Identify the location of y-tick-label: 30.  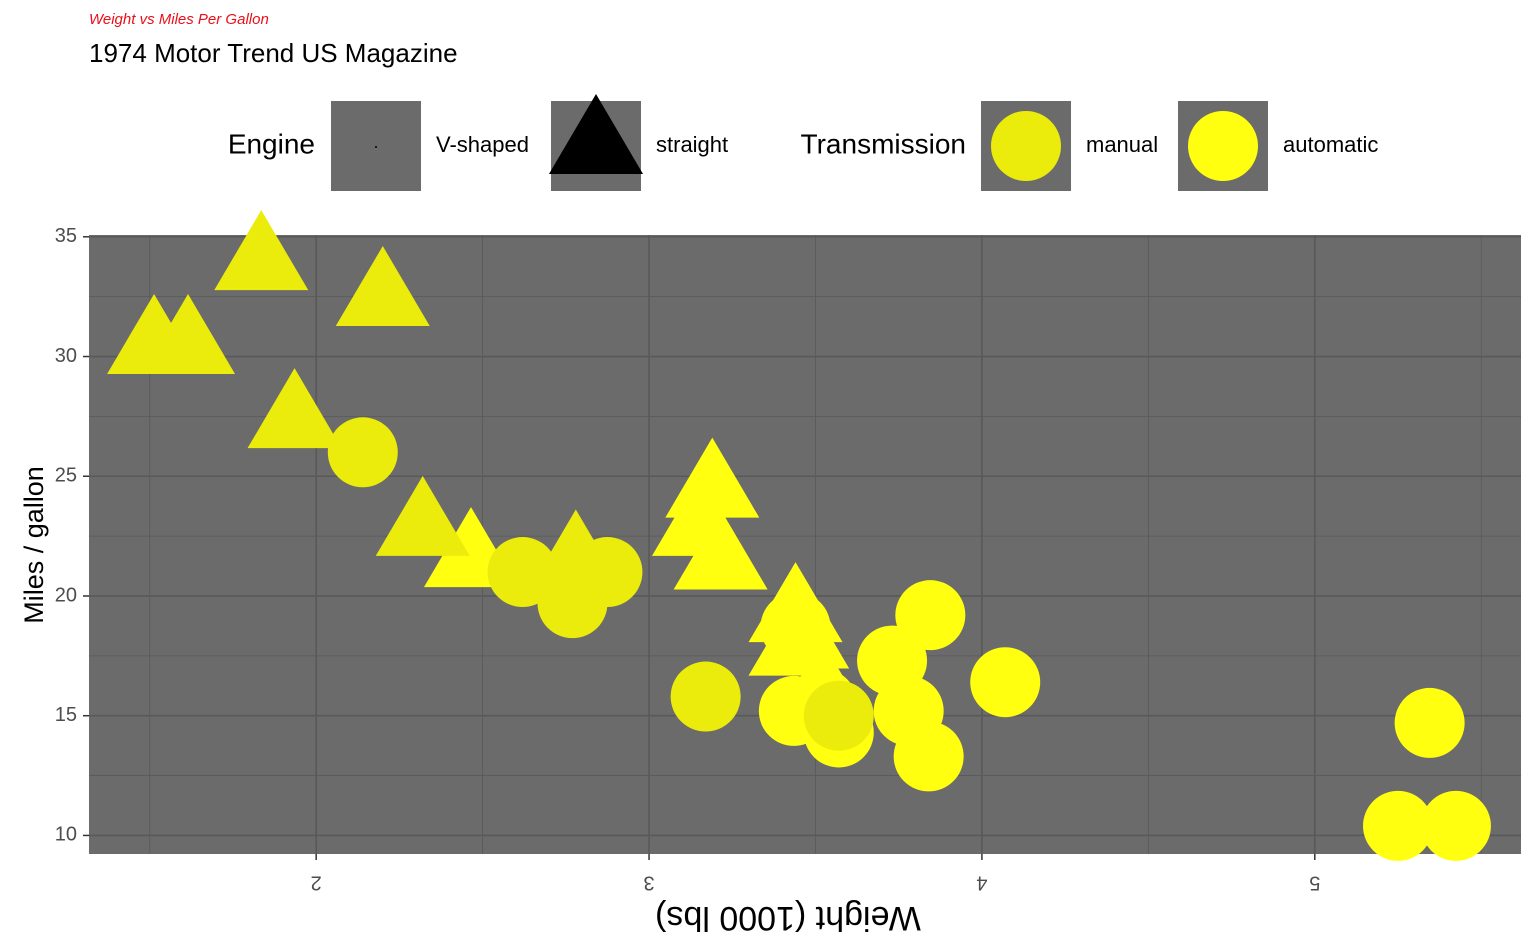
(66, 356).